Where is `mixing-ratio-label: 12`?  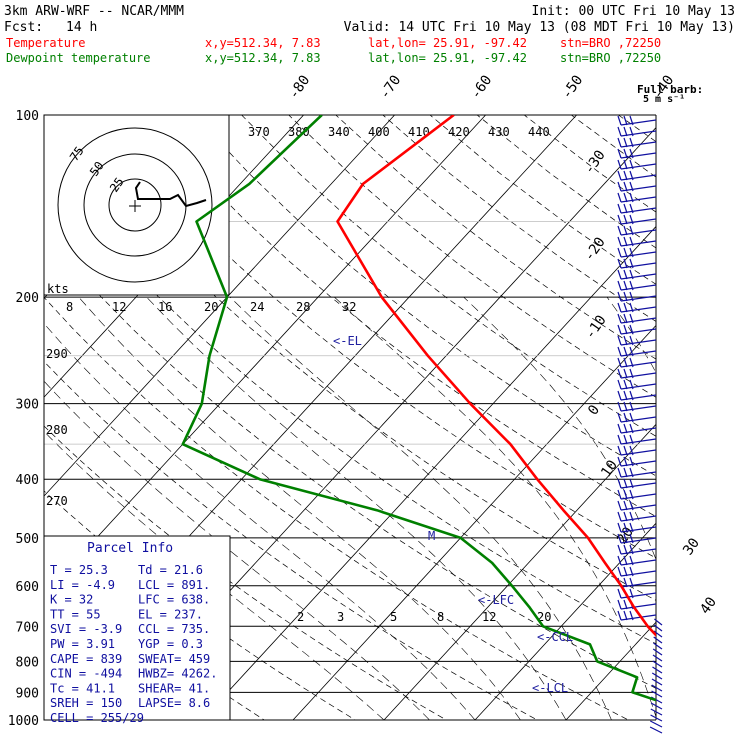
mixing-ratio-label: 12 is located at coordinates (489, 617).